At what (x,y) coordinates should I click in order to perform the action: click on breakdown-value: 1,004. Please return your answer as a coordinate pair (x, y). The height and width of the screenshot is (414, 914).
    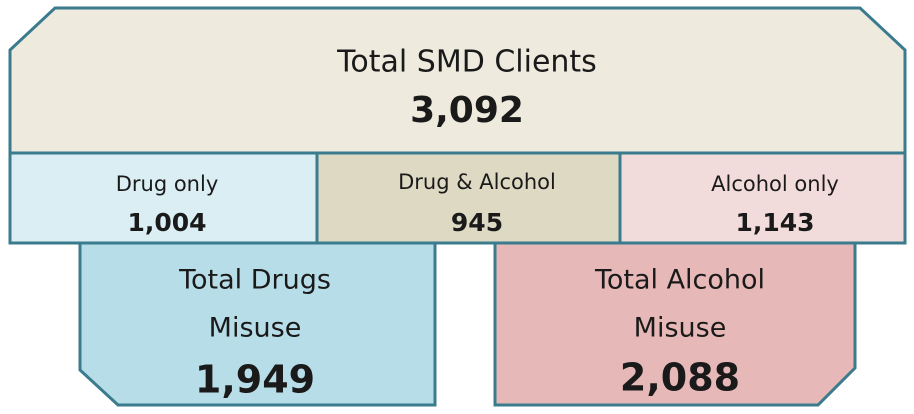
    Looking at the image, I should click on (166, 222).